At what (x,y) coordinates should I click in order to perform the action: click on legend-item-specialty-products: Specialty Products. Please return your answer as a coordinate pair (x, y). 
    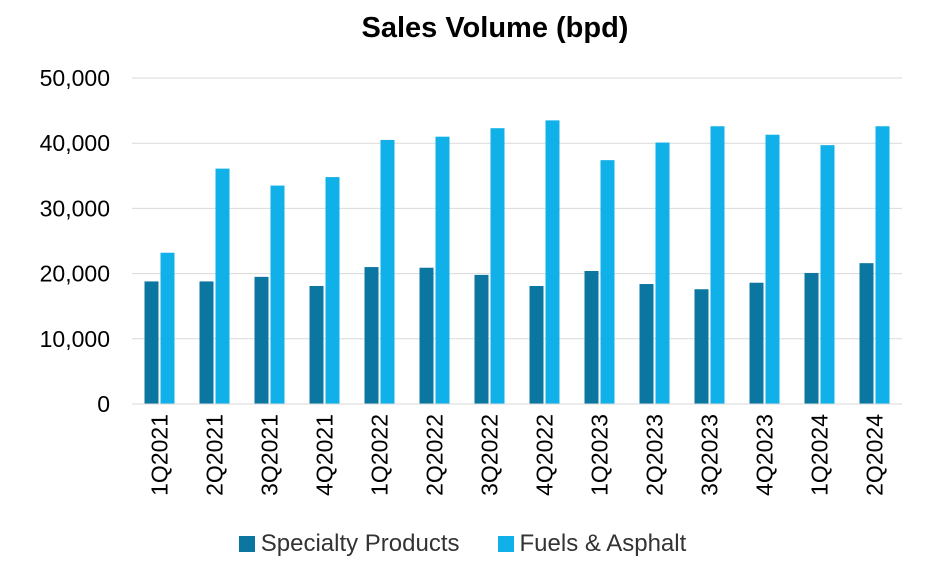
    Looking at the image, I should click on (349, 544).